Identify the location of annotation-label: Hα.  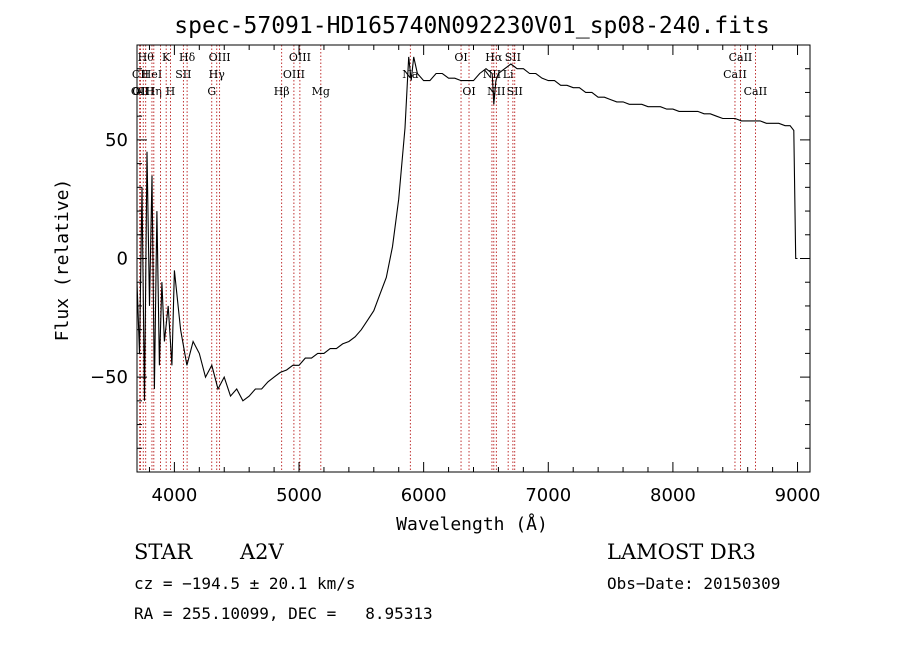
(494, 57).